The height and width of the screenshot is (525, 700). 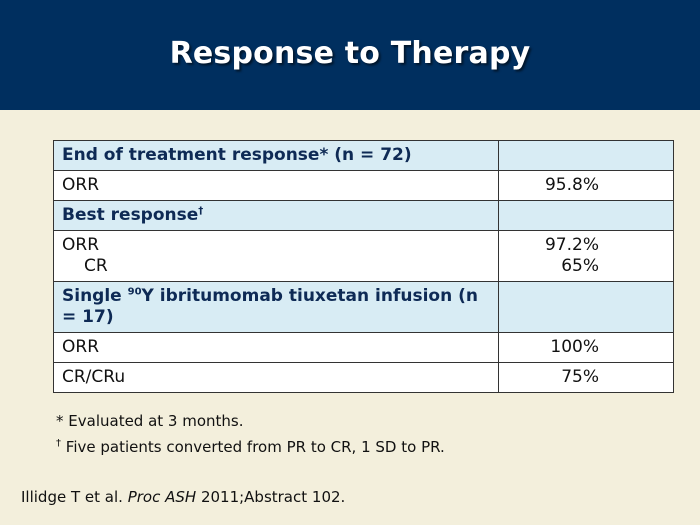 What do you see at coordinates (81, 245) in the screenshot?
I see `row-label-main: ORR` at bounding box center [81, 245].